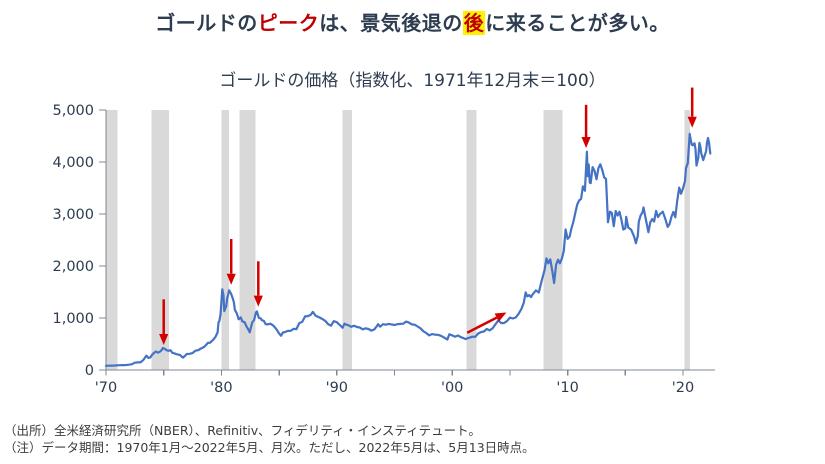 This screenshot has height=464, width=825. I want to click on y-tick-label: 1,000, so click(73, 319).